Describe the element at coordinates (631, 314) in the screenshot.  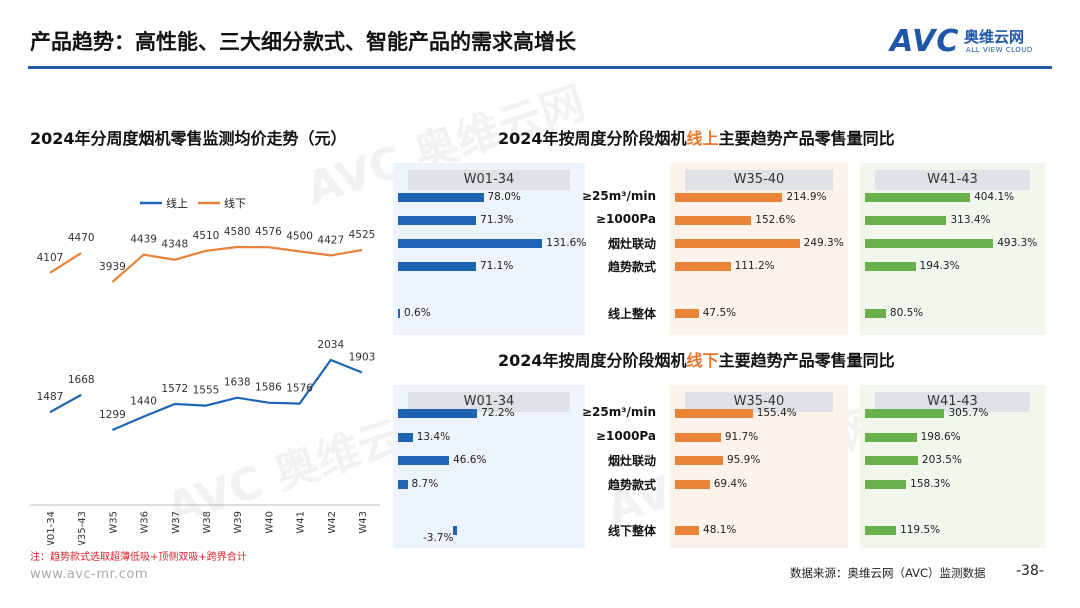
I see `online-row-label: 线上整体` at that location.